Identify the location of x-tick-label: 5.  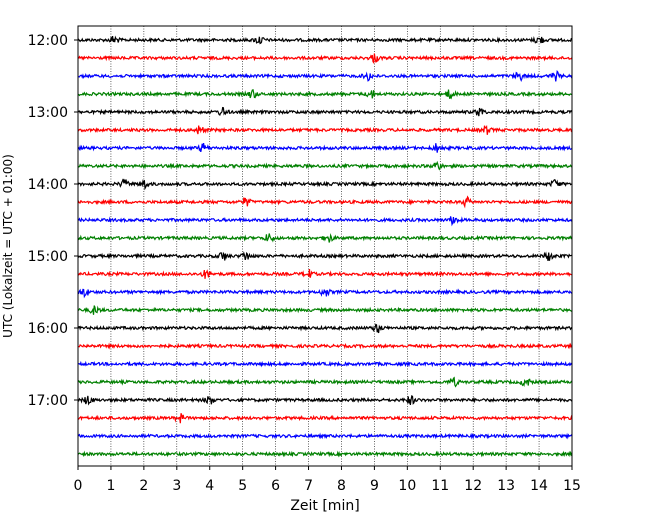
(242, 486).